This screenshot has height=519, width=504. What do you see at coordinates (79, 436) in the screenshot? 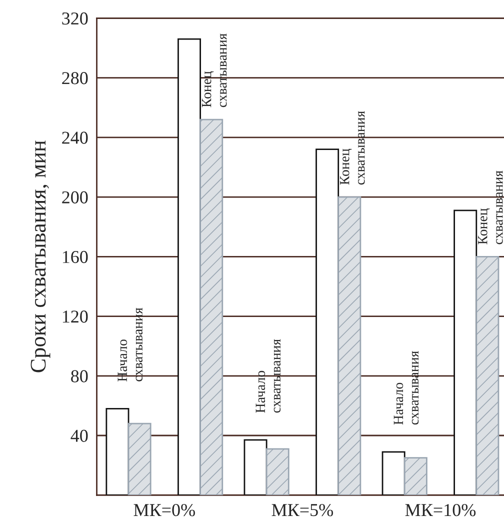
I see `y-tick-label: 40` at bounding box center [79, 436].